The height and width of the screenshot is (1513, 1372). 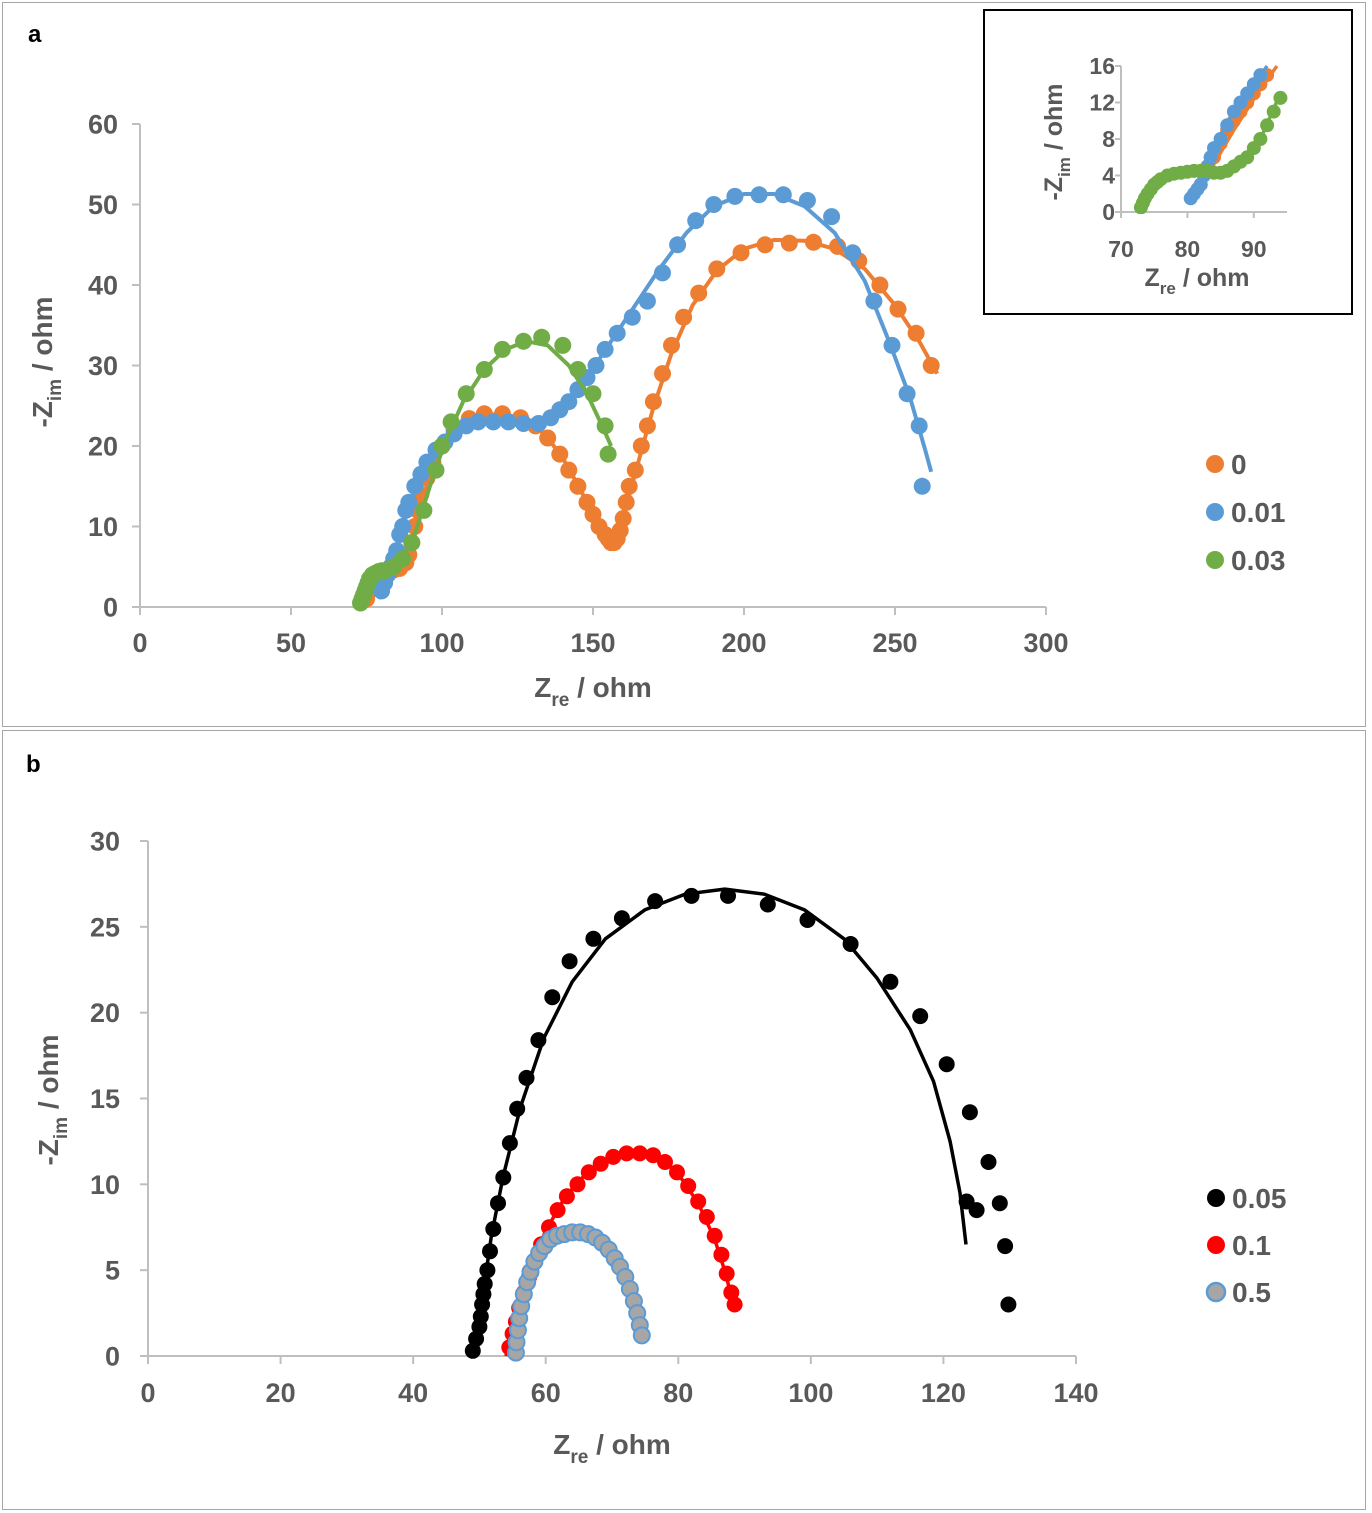 What do you see at coordinates (103, 205) in the screenshot?
I see `y-tick-label: 50` at bounding box center [103, 205].